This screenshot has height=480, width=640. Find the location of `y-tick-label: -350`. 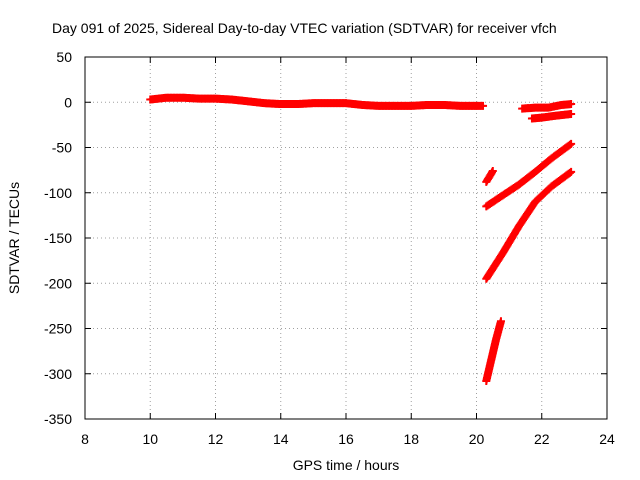

y-tick-label: -350 is located at coordinates (58, 419).